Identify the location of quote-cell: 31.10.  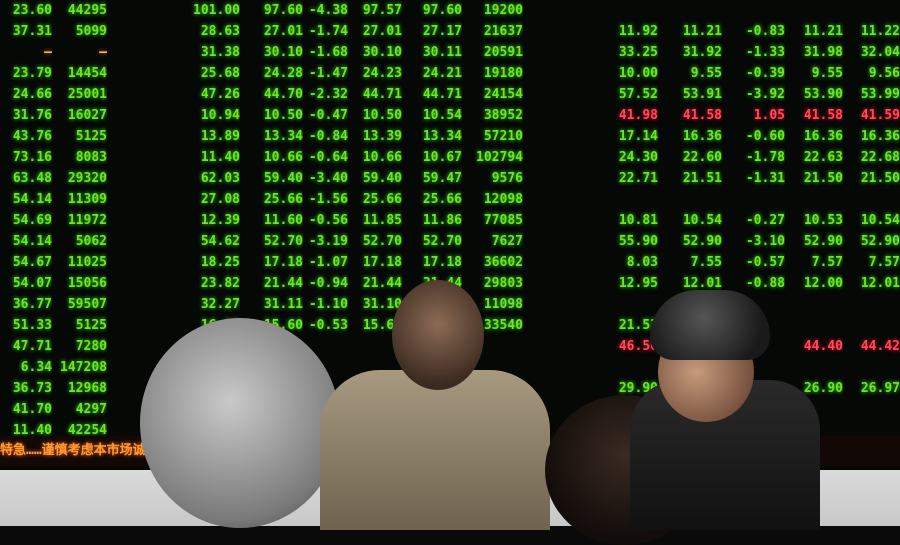
(382, 304).